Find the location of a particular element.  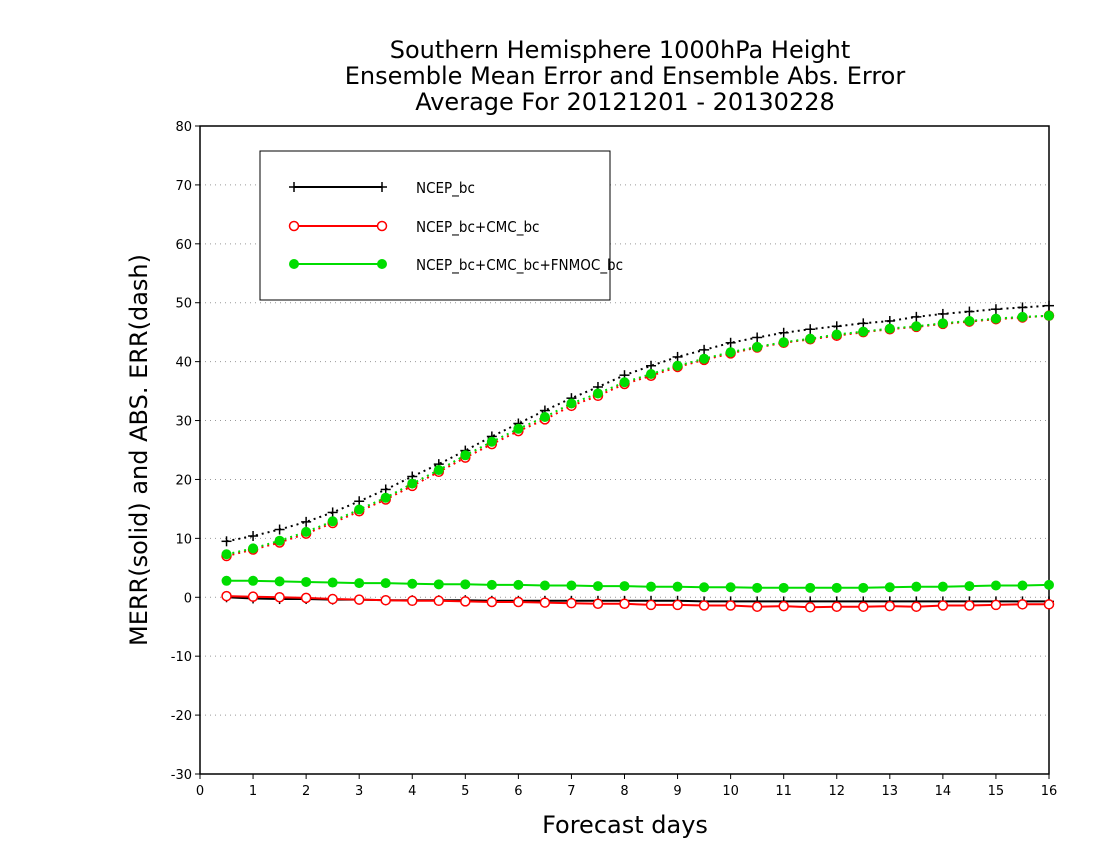

x-tick-label: 15 is located at coordinates (996, 791).